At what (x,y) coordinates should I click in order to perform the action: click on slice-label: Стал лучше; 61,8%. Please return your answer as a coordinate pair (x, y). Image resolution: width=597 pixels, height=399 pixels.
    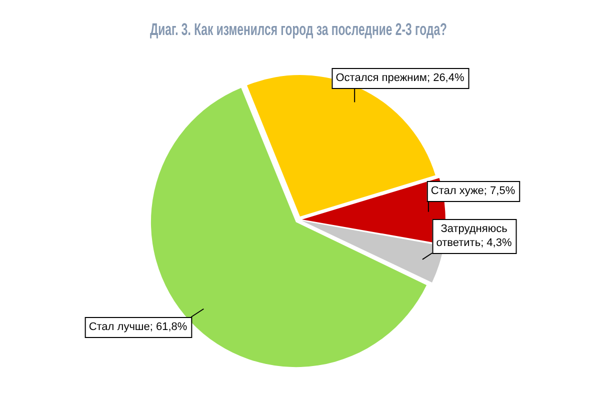
    Looking at the image, I should click on (138, 327).